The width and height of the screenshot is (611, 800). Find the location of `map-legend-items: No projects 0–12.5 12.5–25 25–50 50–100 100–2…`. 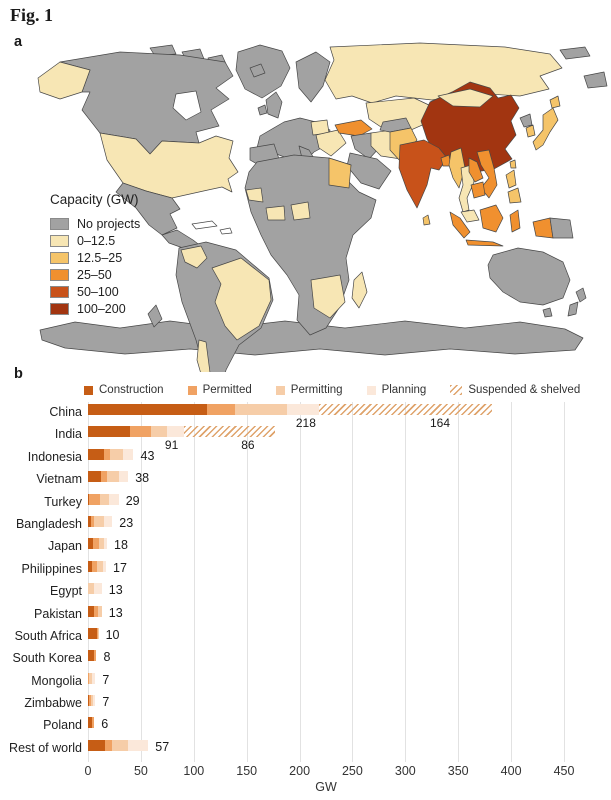

map-legend-items: No projects 0–12.5 12.5–25 25–50 50–100 100–2… is located at coordinates (95, 266).